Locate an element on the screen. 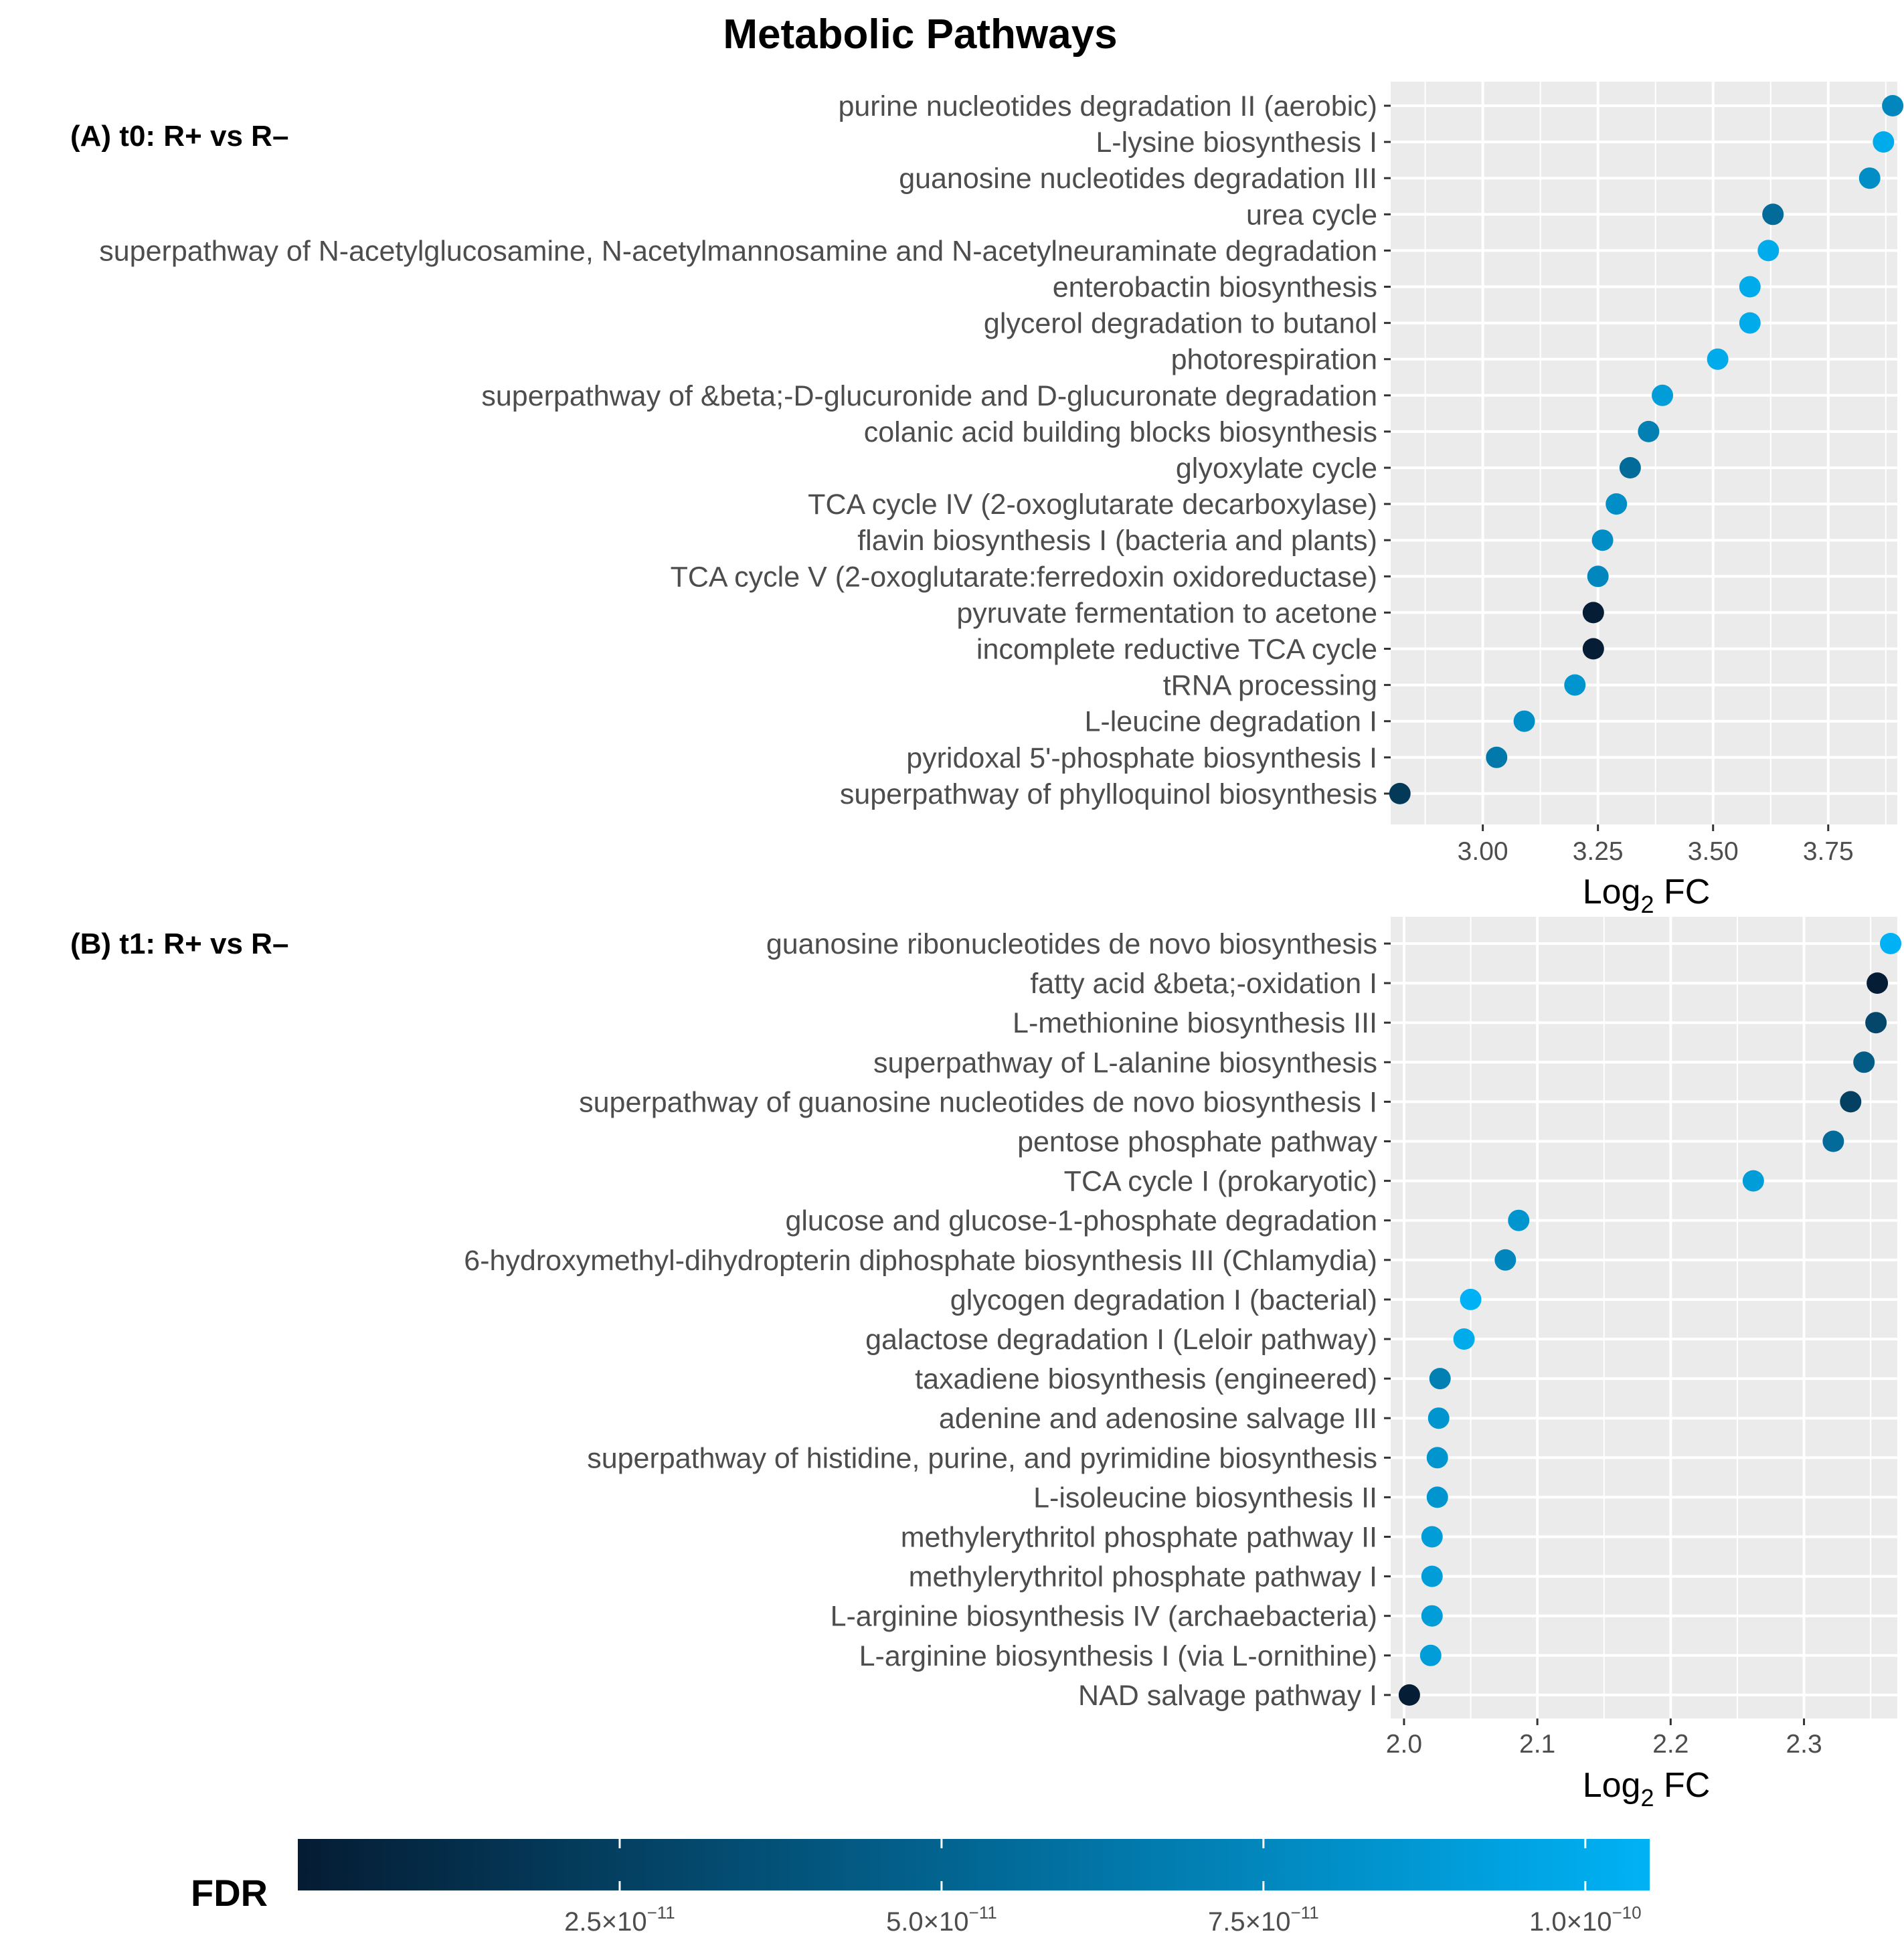 This screenshot has height=1944, width=1904. panel-b-pathway-label: NAD salvage pathway I is located at coordinates (1227, 1696).